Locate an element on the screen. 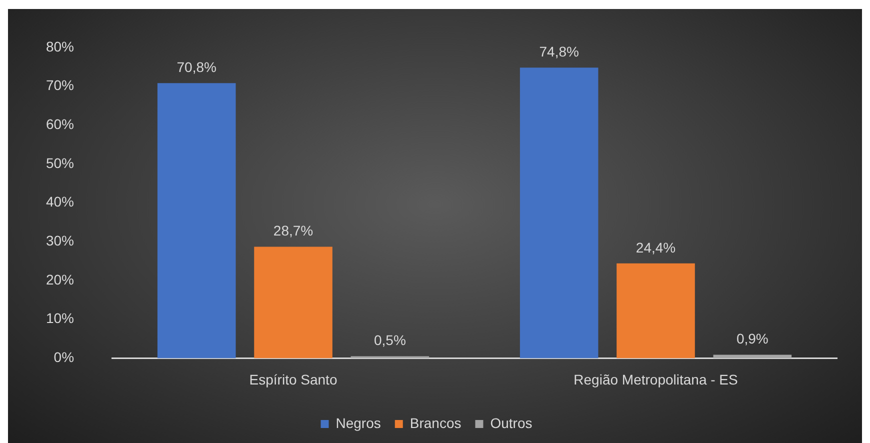 The image size is (870, 443). x-tick-label: Espírito Santo is located at coordinates (293, 379).